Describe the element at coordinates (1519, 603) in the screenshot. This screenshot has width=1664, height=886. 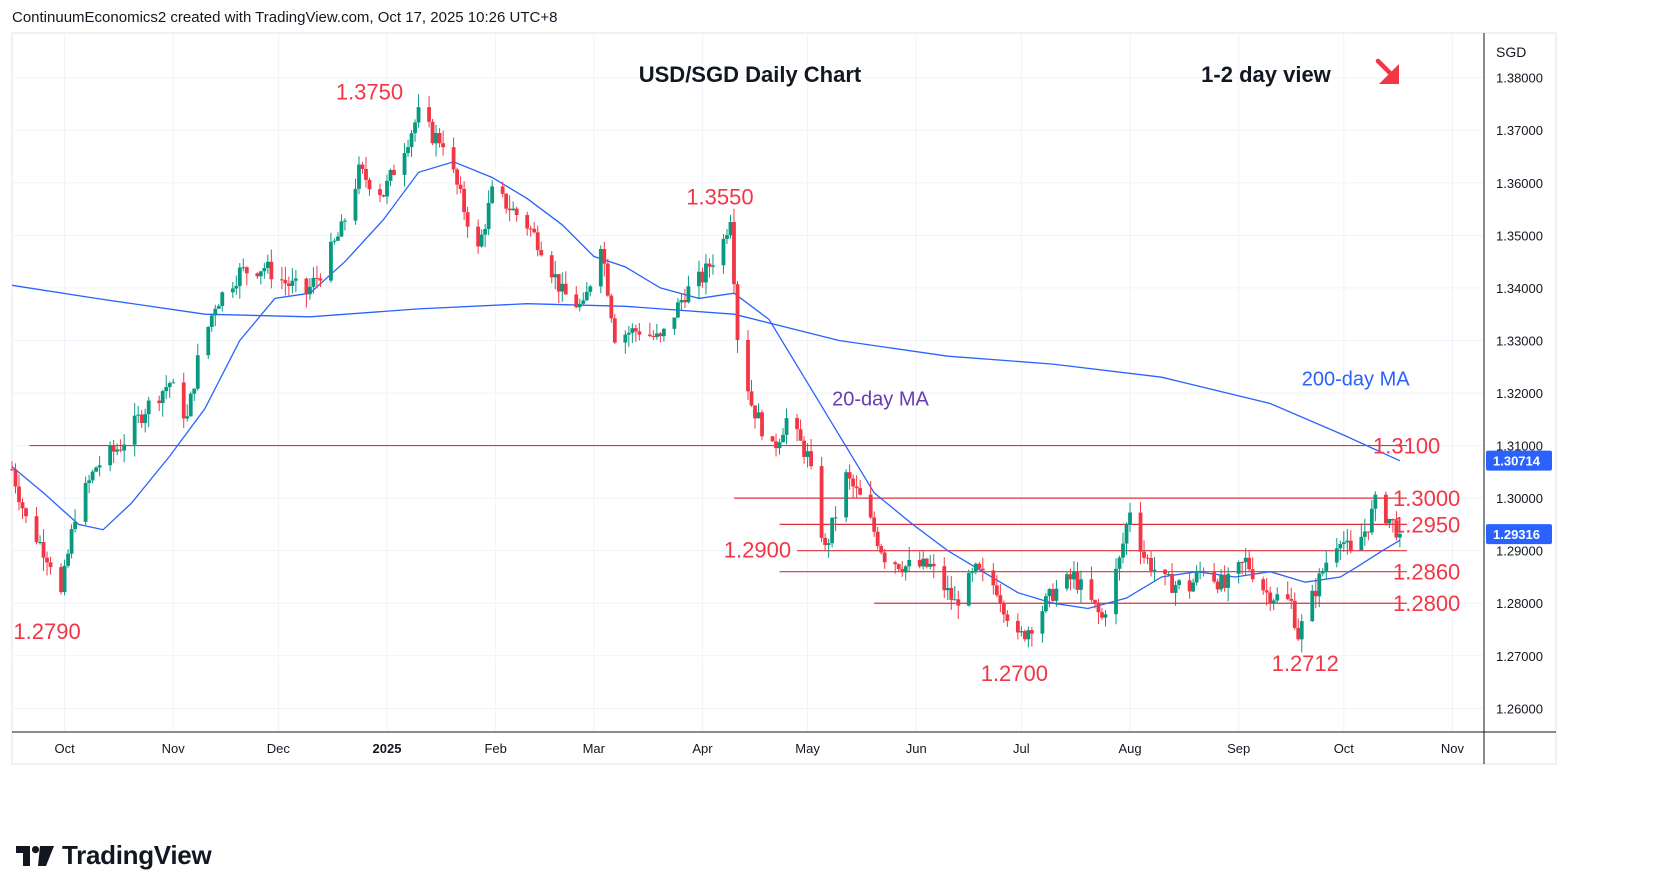
I see `y-tick-label: 1.28000` at that location.